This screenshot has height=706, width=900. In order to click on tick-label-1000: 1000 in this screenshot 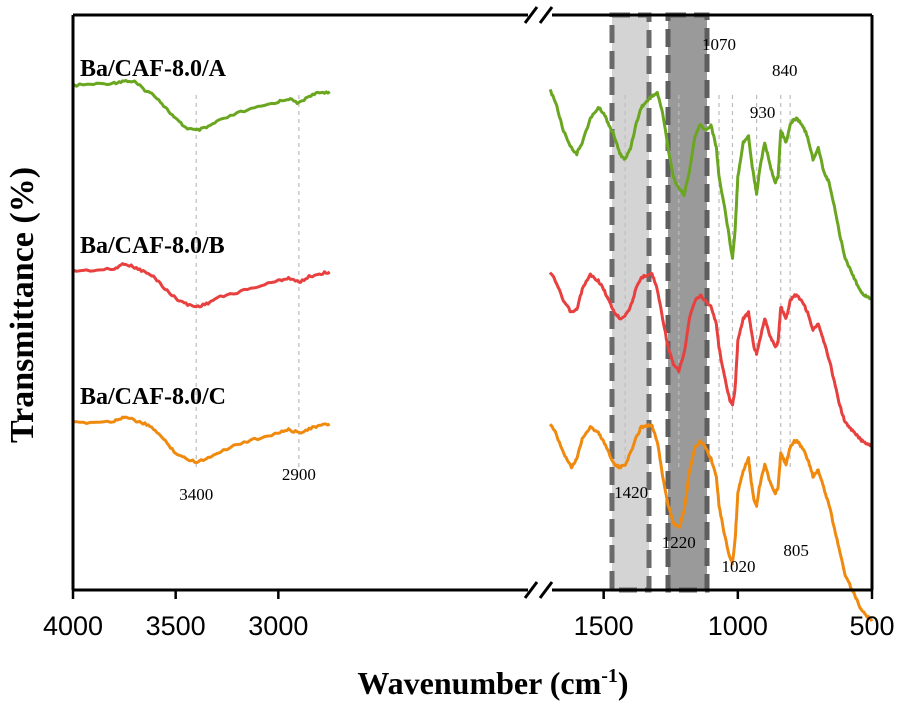, I will do `click(738, 626)`.